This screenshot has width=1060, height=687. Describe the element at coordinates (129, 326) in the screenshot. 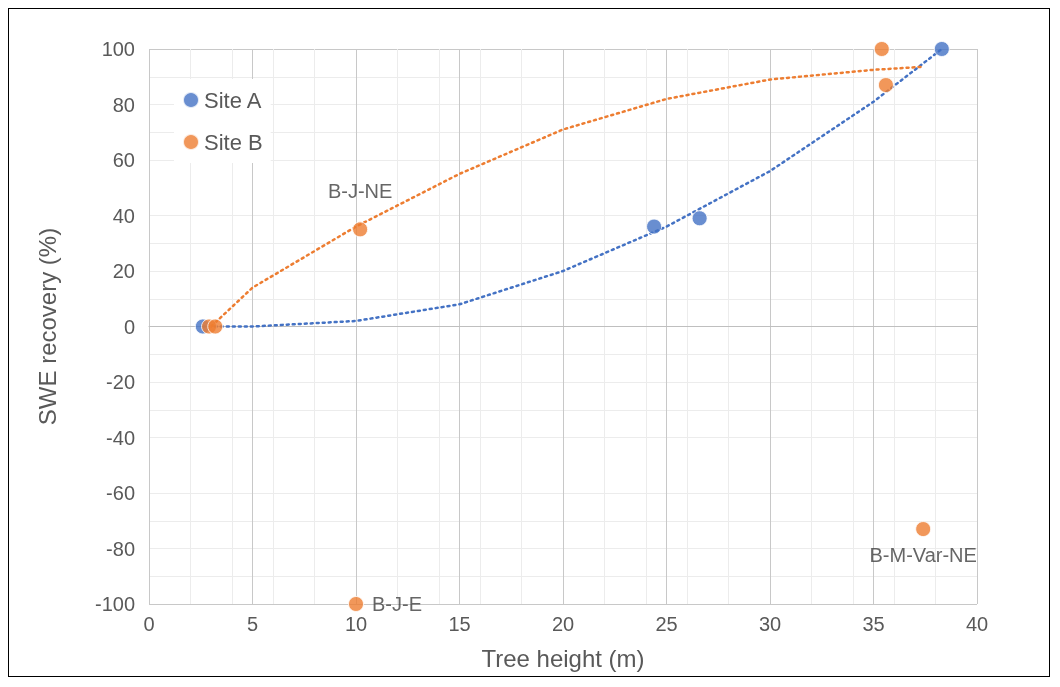

I see `y-tick-label: 0` at that location.